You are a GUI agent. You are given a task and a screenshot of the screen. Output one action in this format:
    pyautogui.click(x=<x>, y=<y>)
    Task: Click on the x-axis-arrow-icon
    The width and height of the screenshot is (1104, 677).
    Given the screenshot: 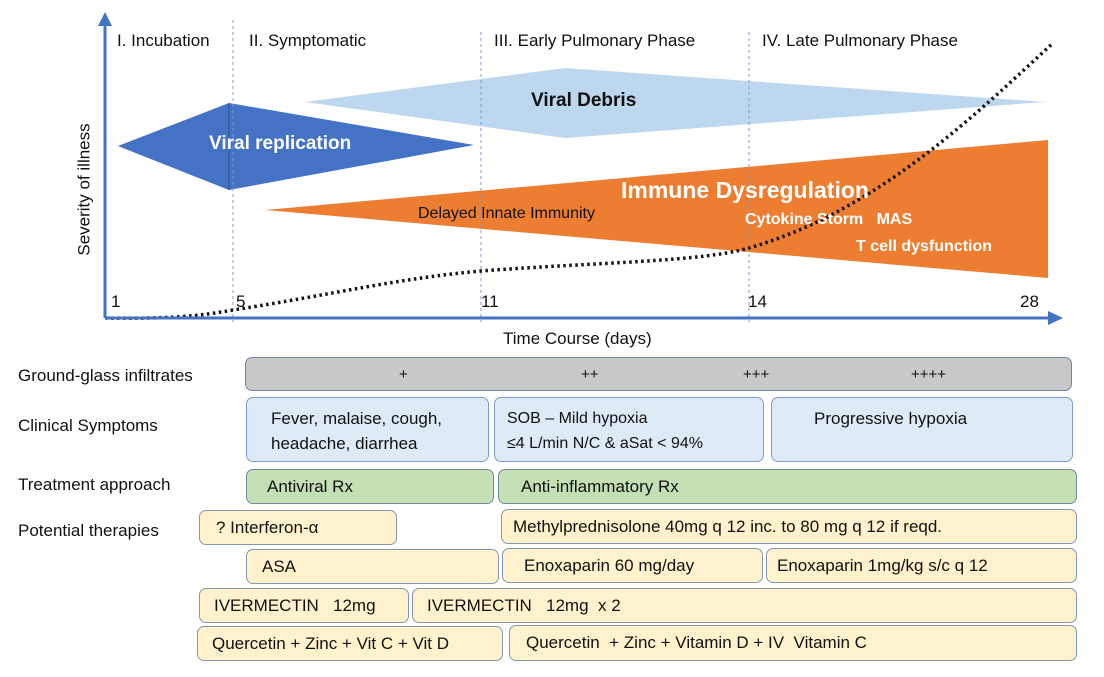 What is the action you would take?
    pyautogui.click(x=1055, y=318)
    